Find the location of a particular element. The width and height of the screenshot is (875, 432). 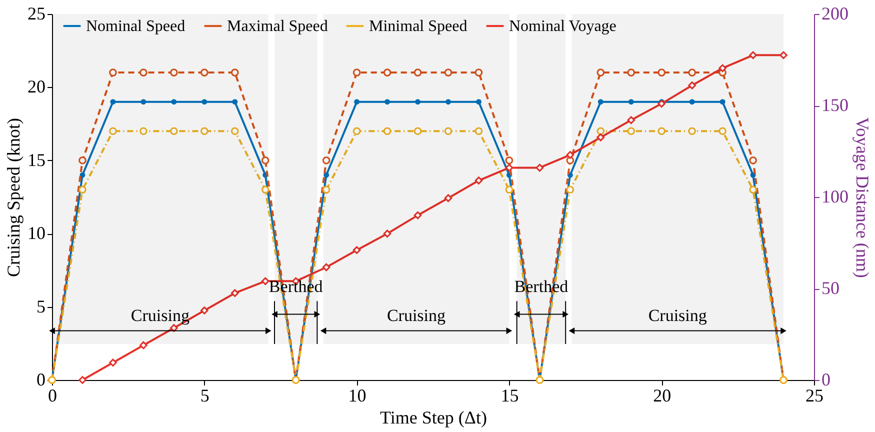

legend-label: Nominal Voyage is located at coordinates (562, 26).